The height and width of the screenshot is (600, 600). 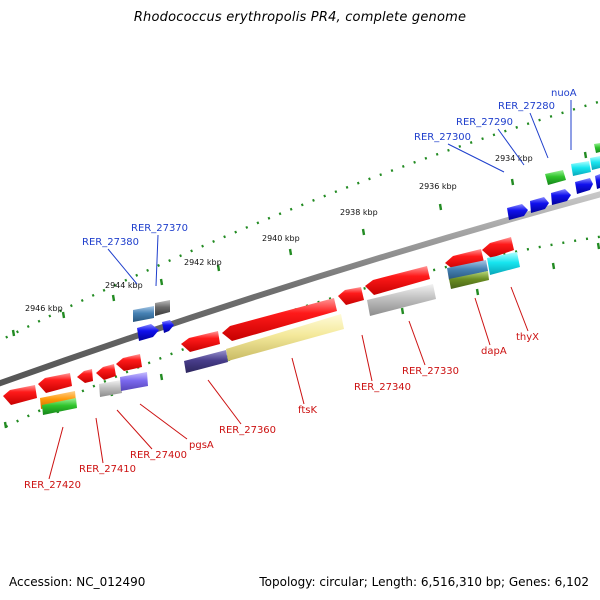 What do you see at coordinates (247, 430) in the screenshot?
I see `gene-label-reverse: RER_27360` at bounding box center [247, 430].